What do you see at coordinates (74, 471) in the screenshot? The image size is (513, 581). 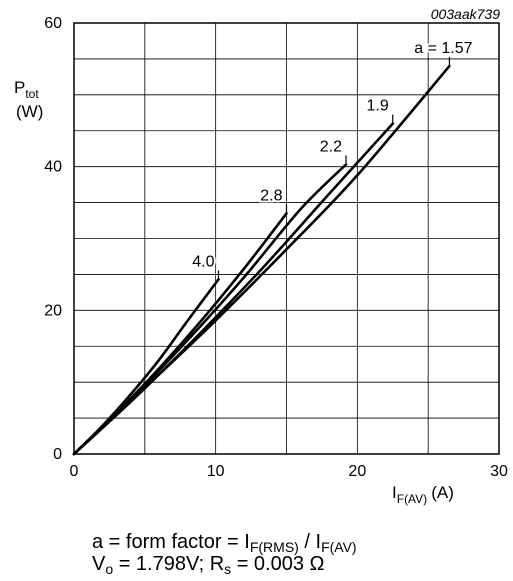 I see `x-tick-label: 0` at bounding box center [74, 471].